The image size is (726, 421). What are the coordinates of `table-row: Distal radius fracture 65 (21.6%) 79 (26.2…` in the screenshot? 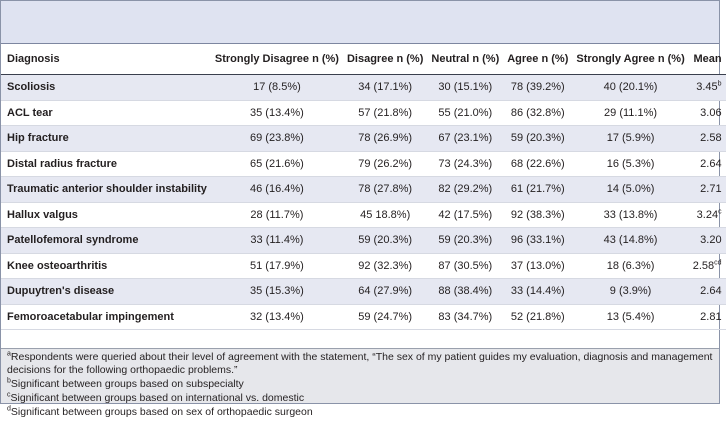 It's located at (363, 164).